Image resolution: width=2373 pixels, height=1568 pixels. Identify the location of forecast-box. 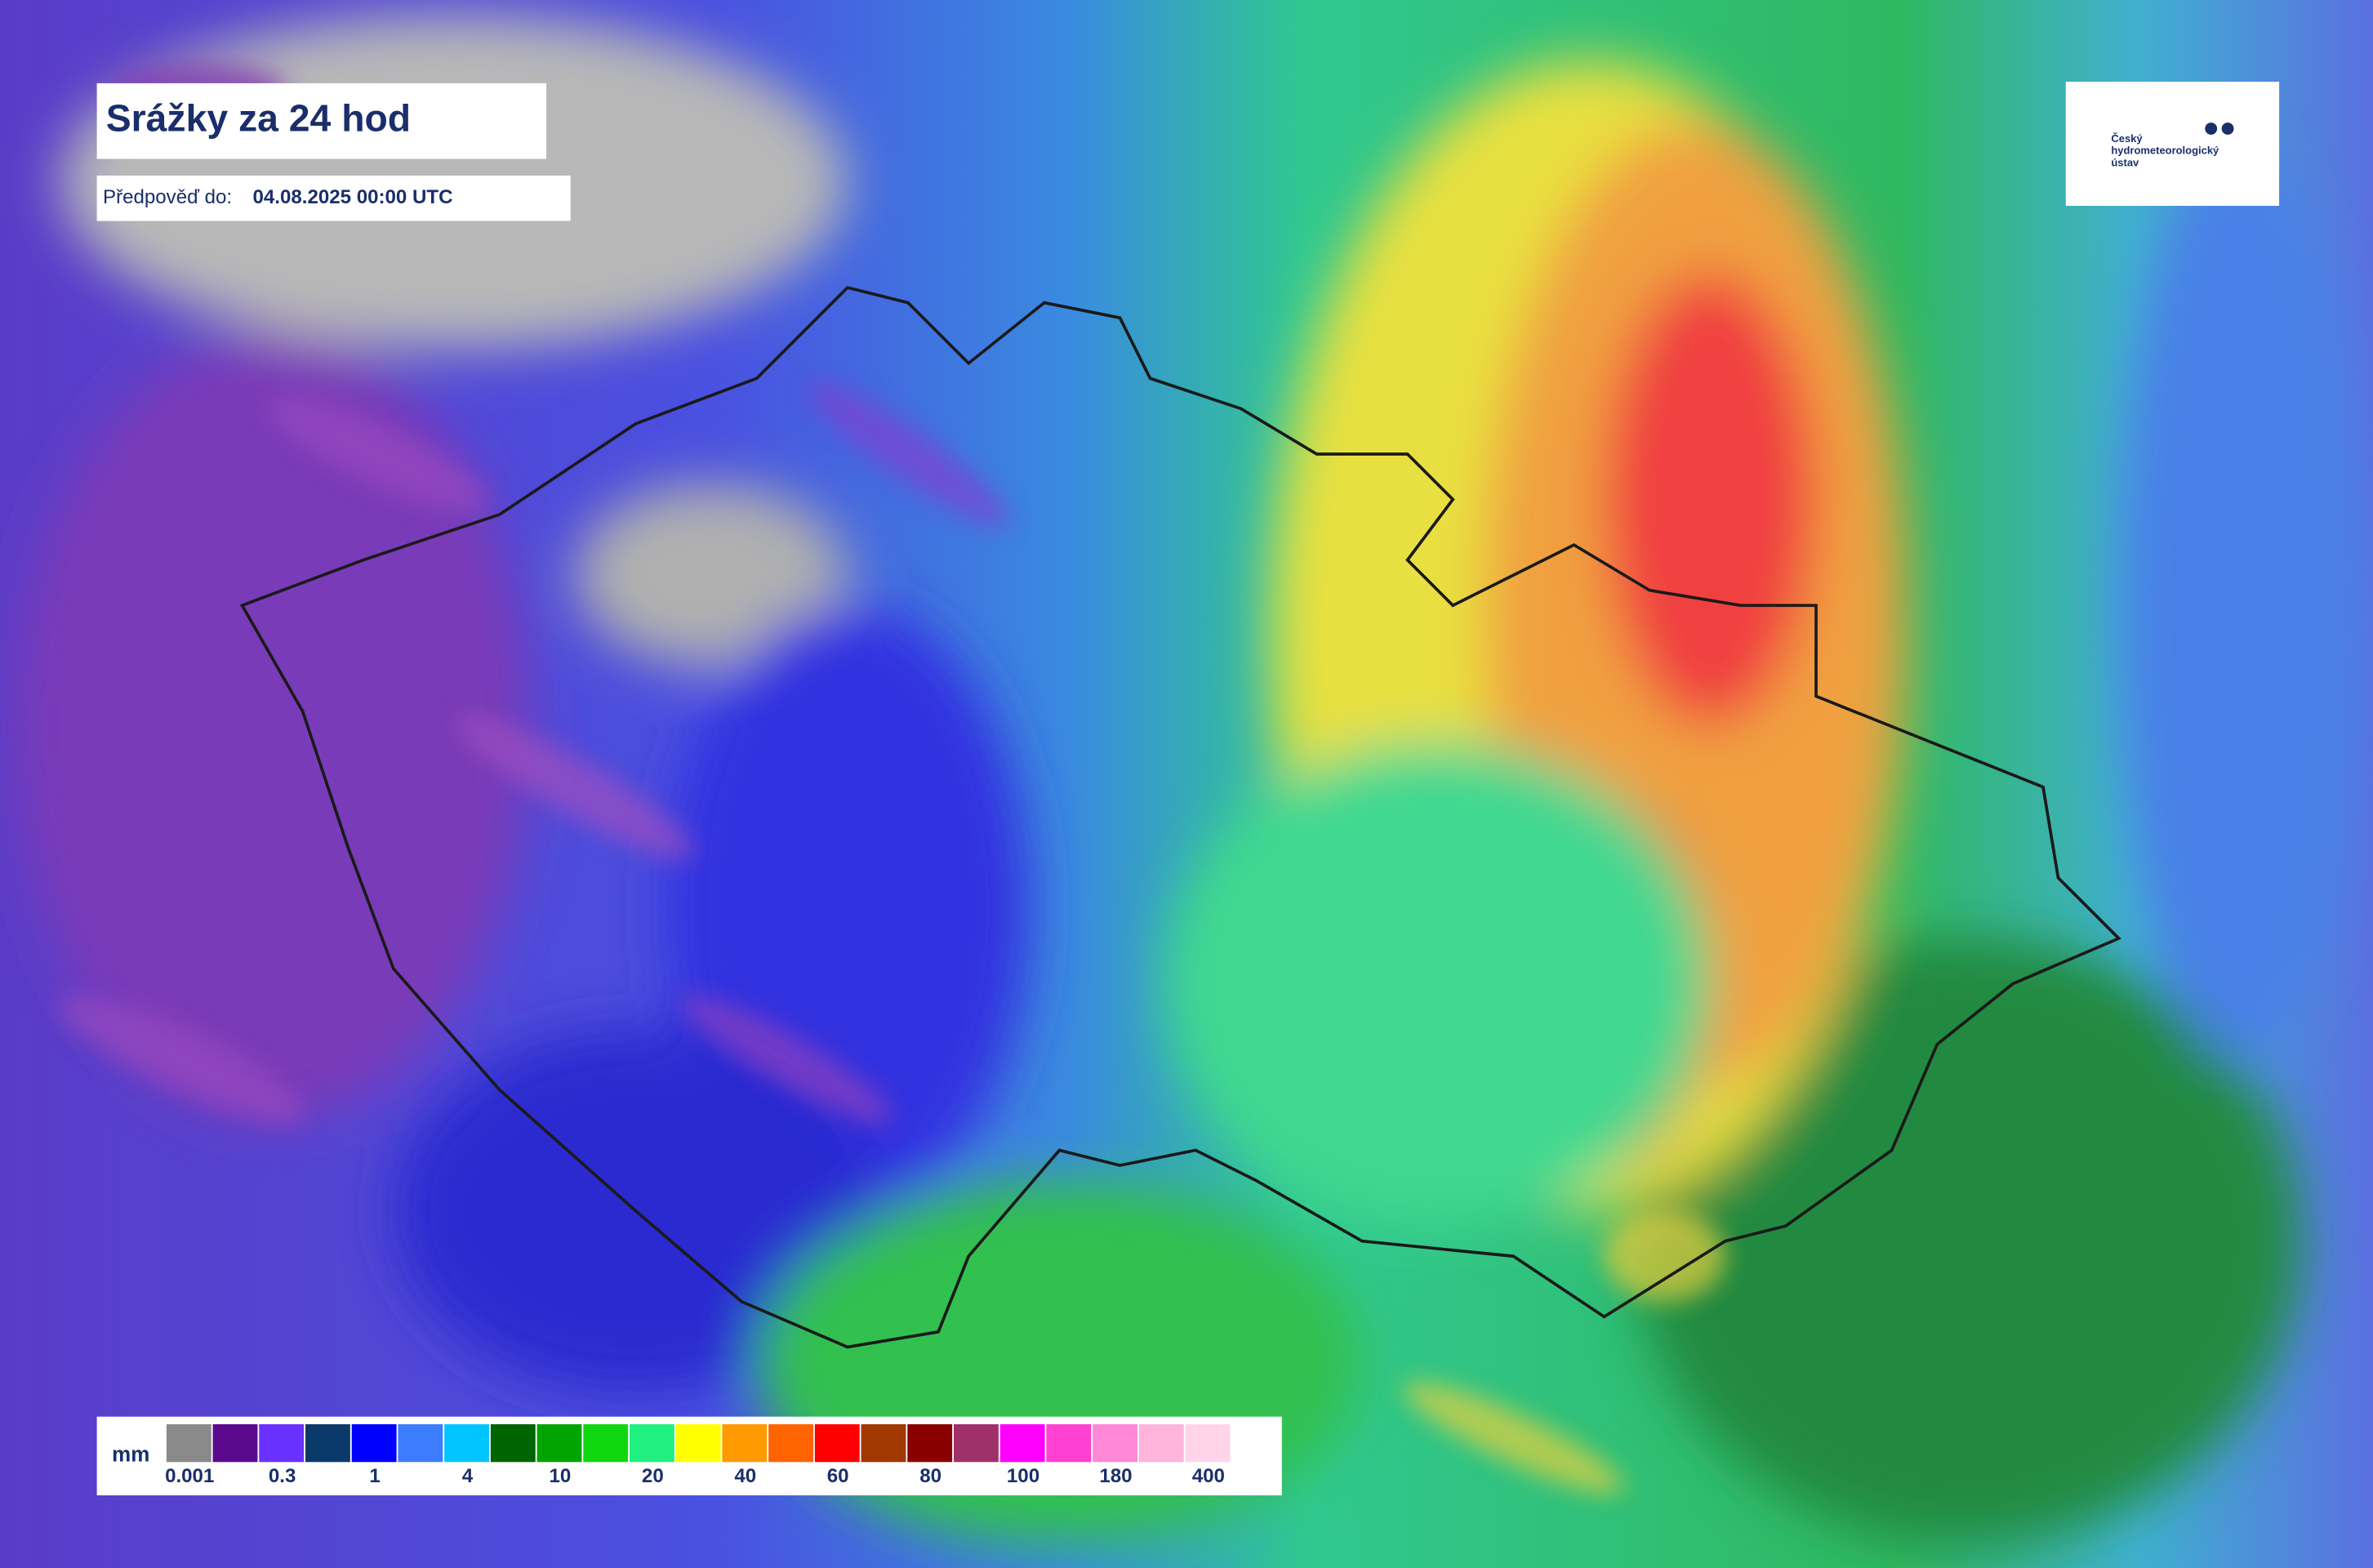
(334, 198).